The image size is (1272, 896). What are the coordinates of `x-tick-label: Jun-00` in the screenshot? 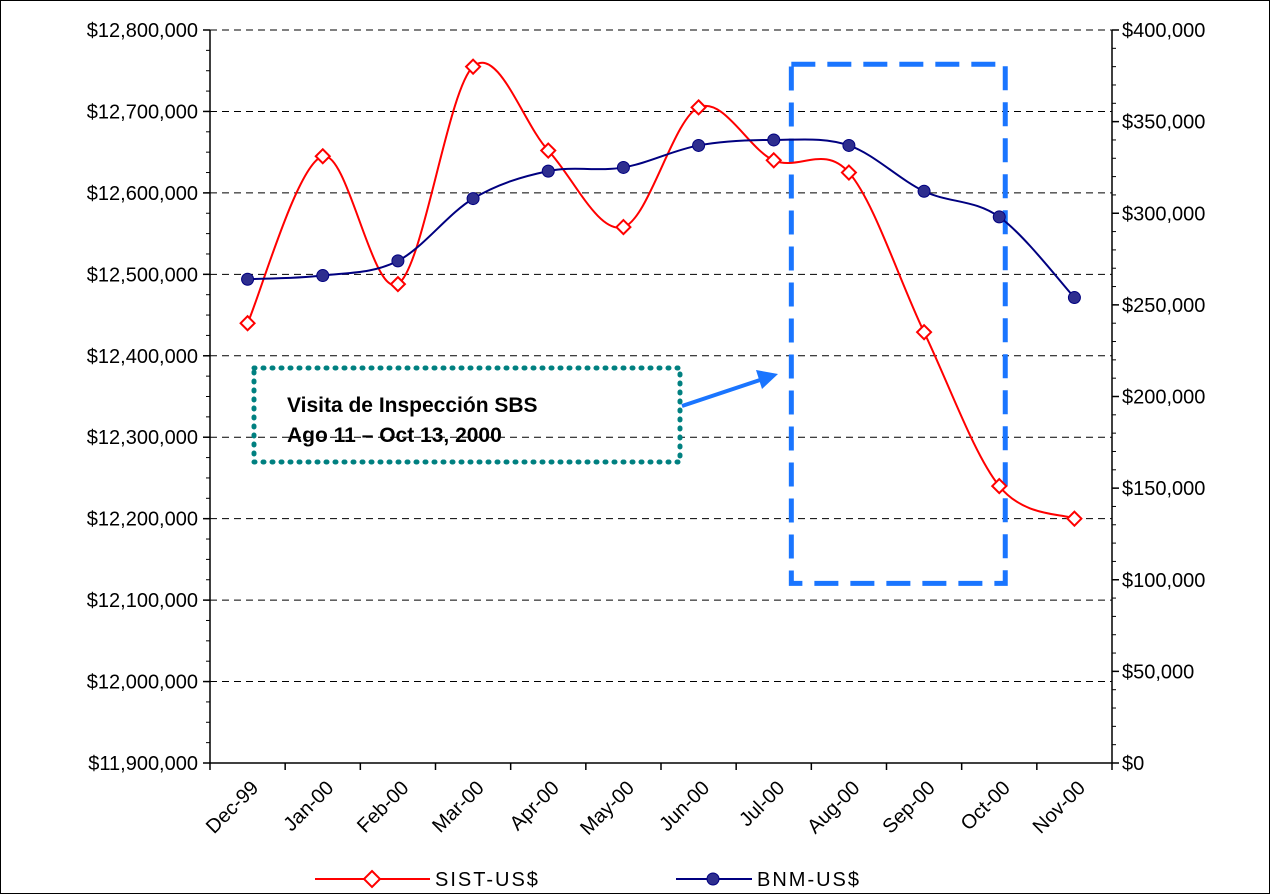 It's located at (684, 806).